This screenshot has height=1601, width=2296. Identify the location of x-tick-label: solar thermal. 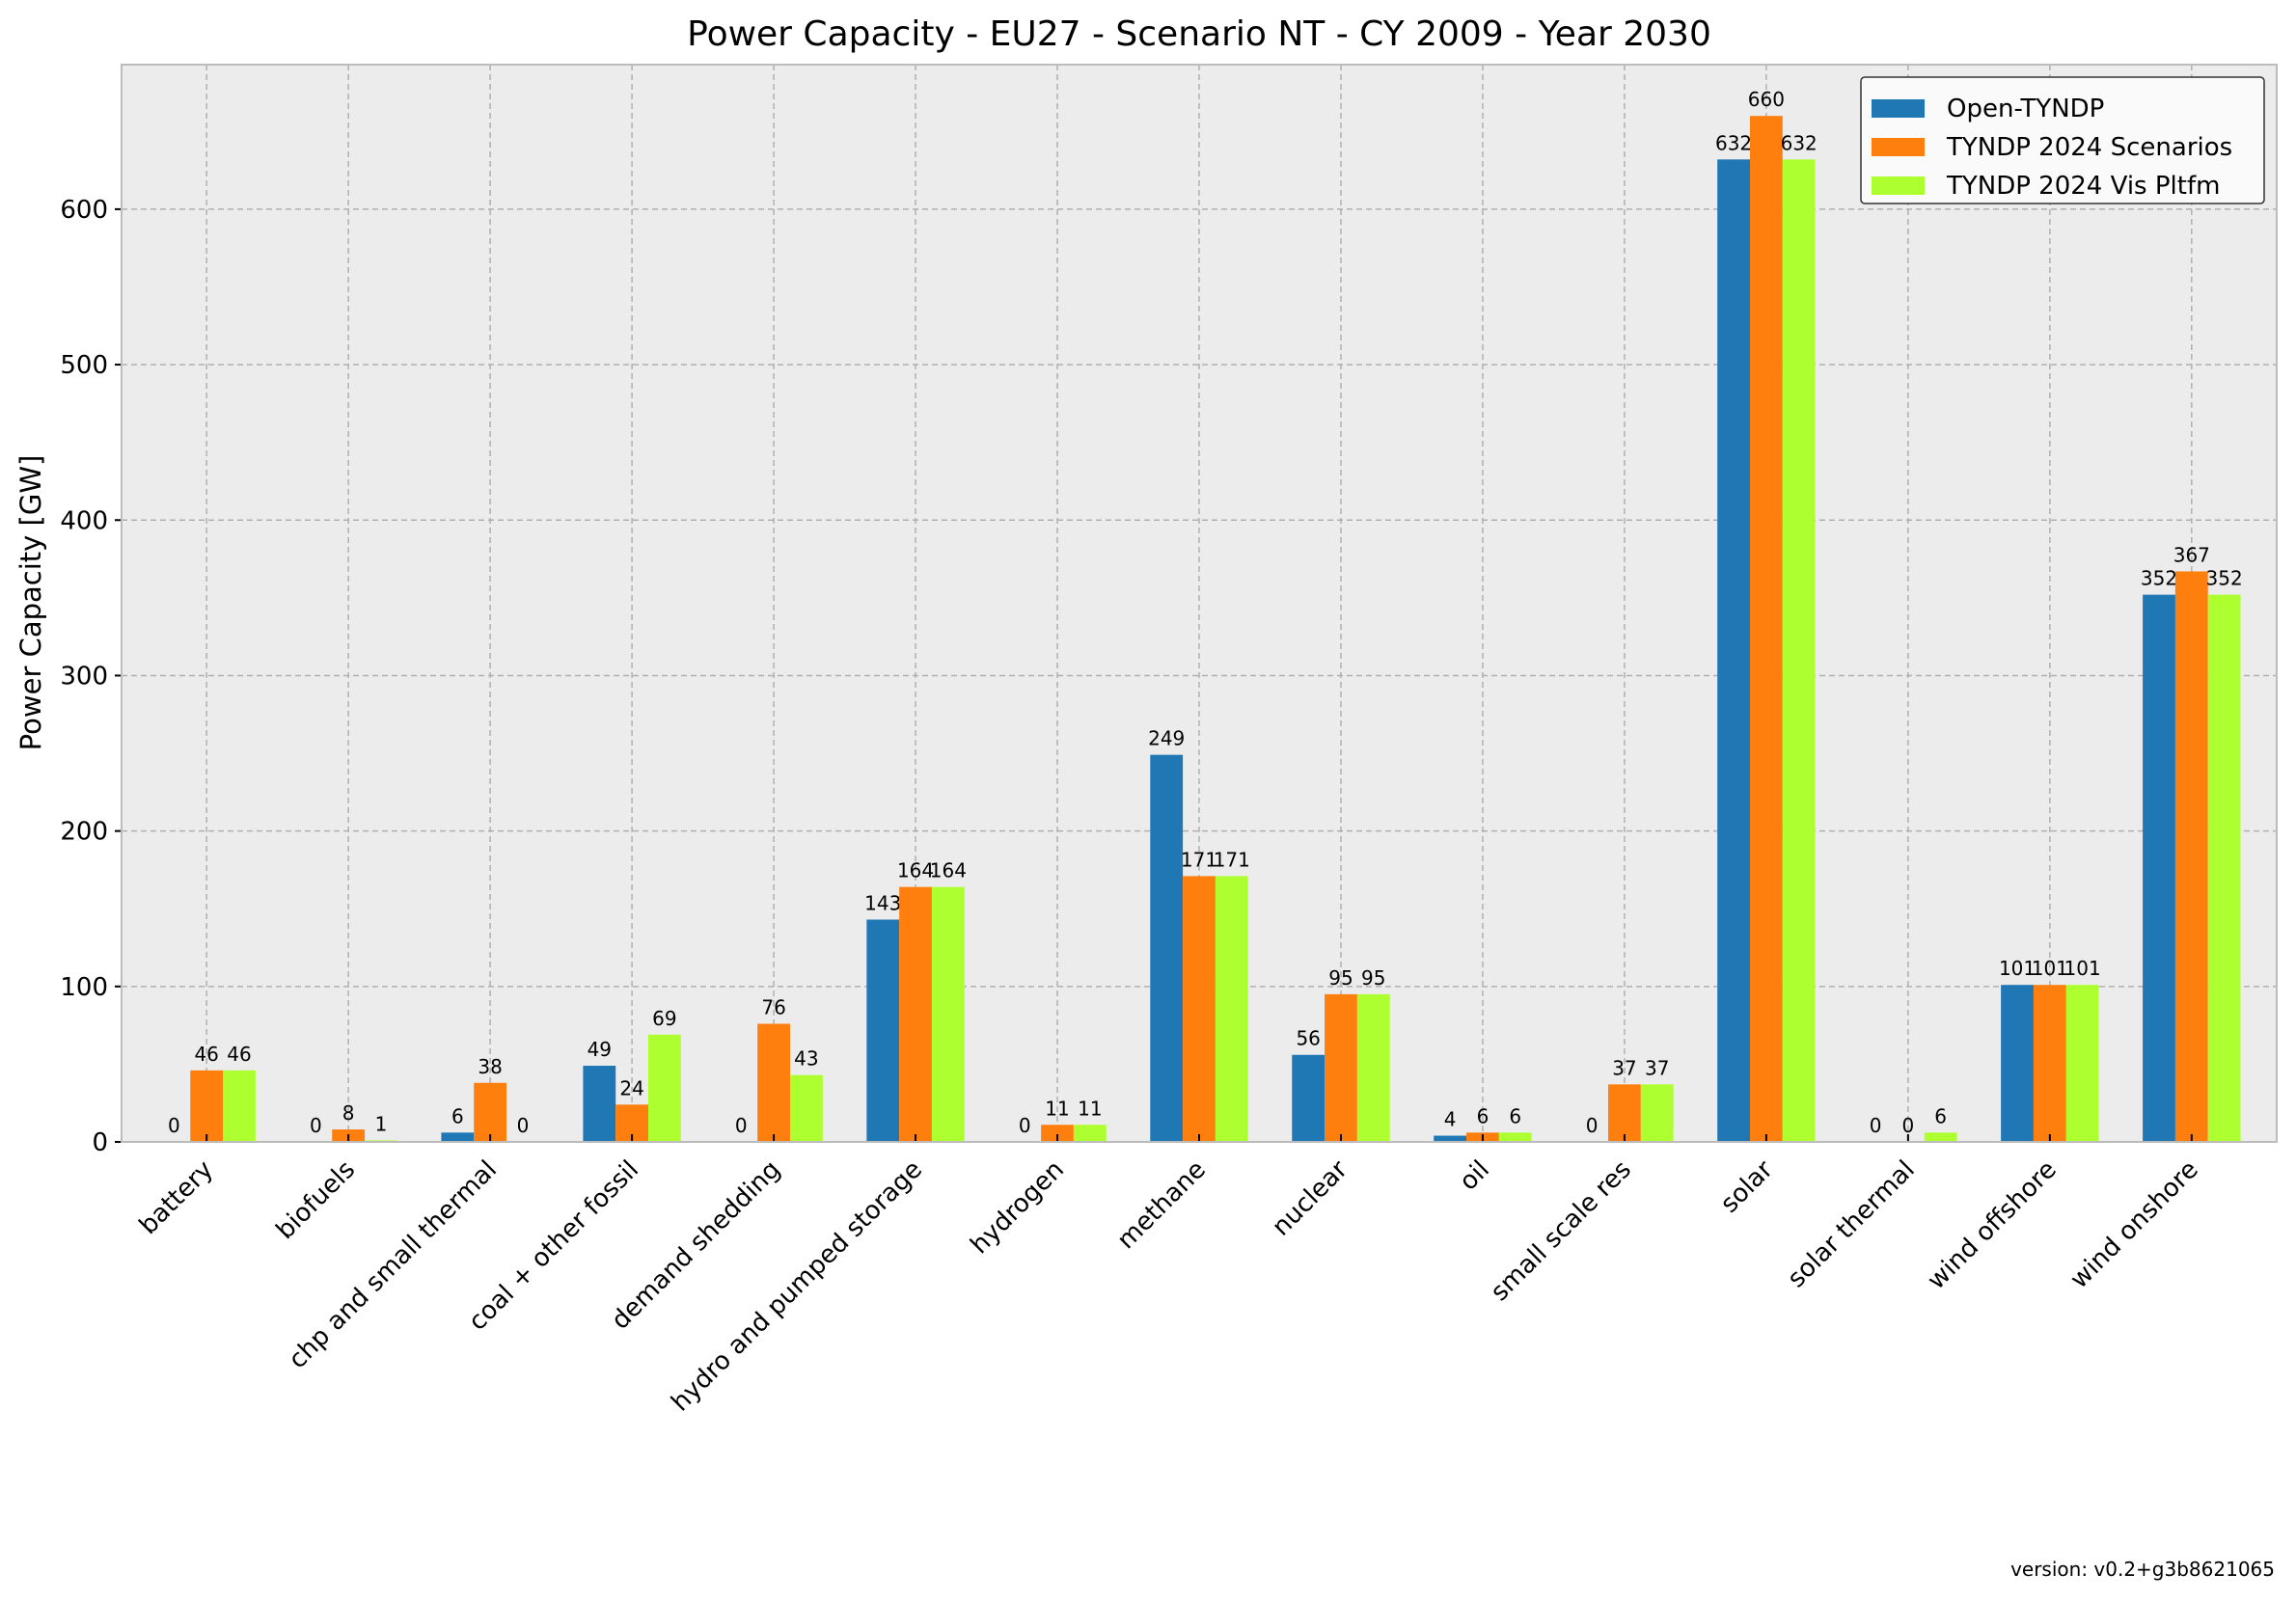
(1851, 1224).